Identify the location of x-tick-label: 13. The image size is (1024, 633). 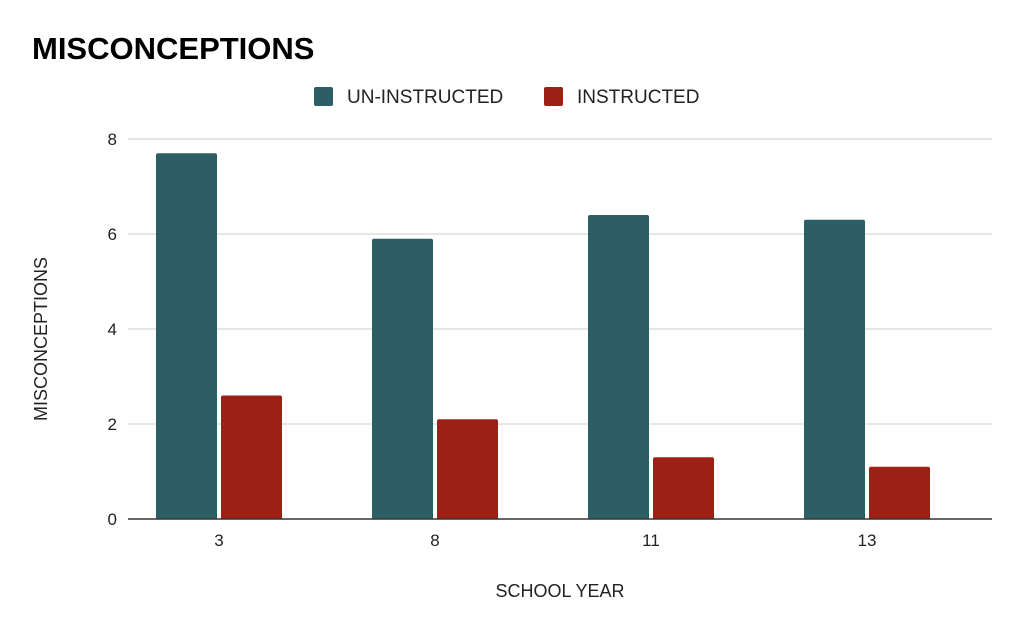
(867, 540).